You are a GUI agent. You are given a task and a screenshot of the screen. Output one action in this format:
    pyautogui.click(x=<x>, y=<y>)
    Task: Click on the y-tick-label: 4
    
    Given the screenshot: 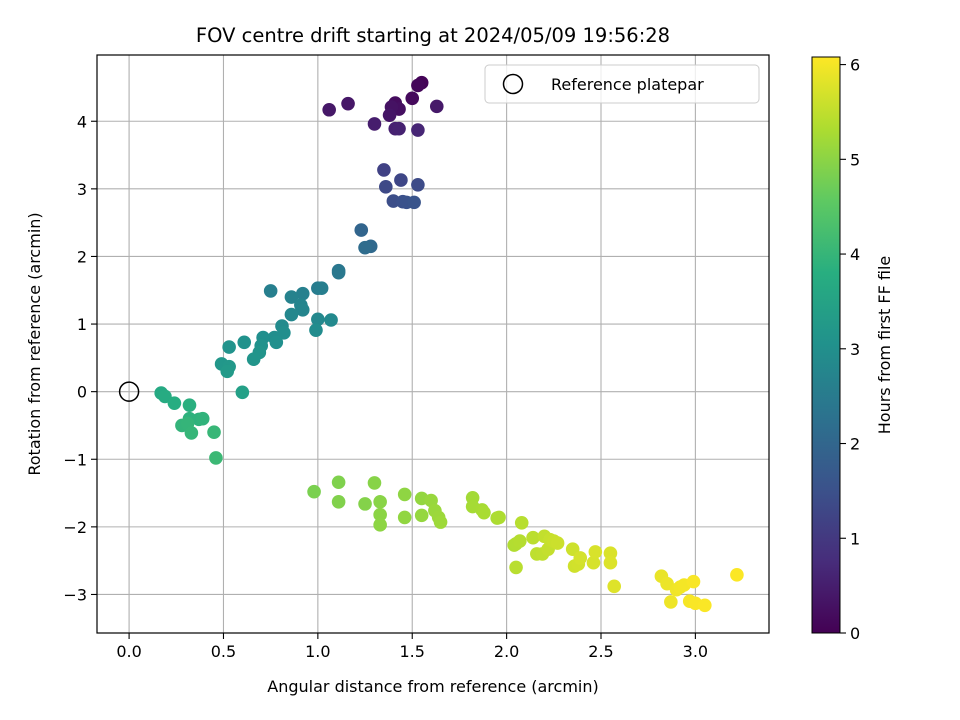 What is the action you would take?
    pyautogui.click(x=82, y=121)
    